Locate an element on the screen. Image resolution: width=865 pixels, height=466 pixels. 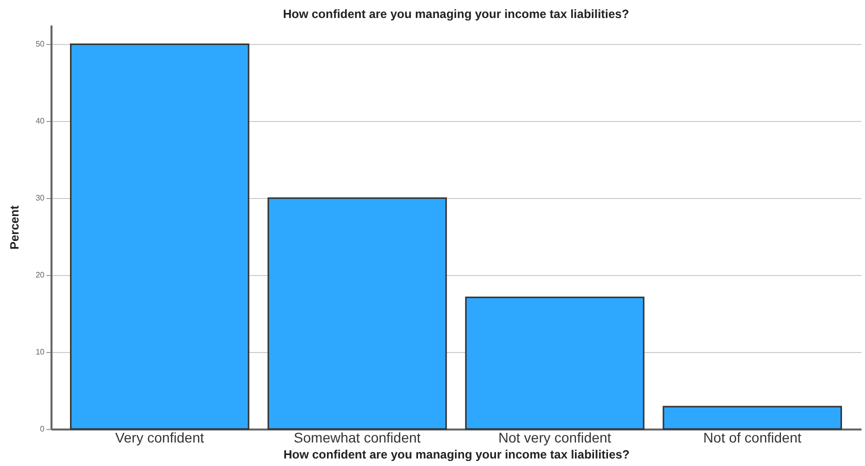
x-tick-label: Very confident is located at coordinates (159, 438).